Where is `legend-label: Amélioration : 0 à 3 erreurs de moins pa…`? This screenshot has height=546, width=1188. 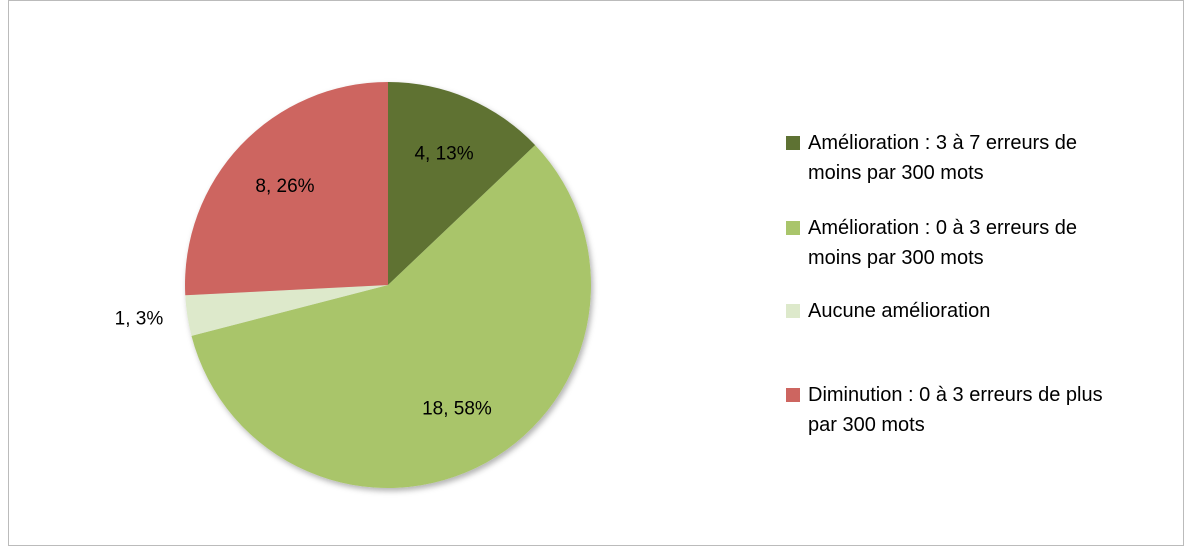 legend-label: Amélioration : 0 à 3 erreurs de moins pa… is located at coordinates (943, 243).